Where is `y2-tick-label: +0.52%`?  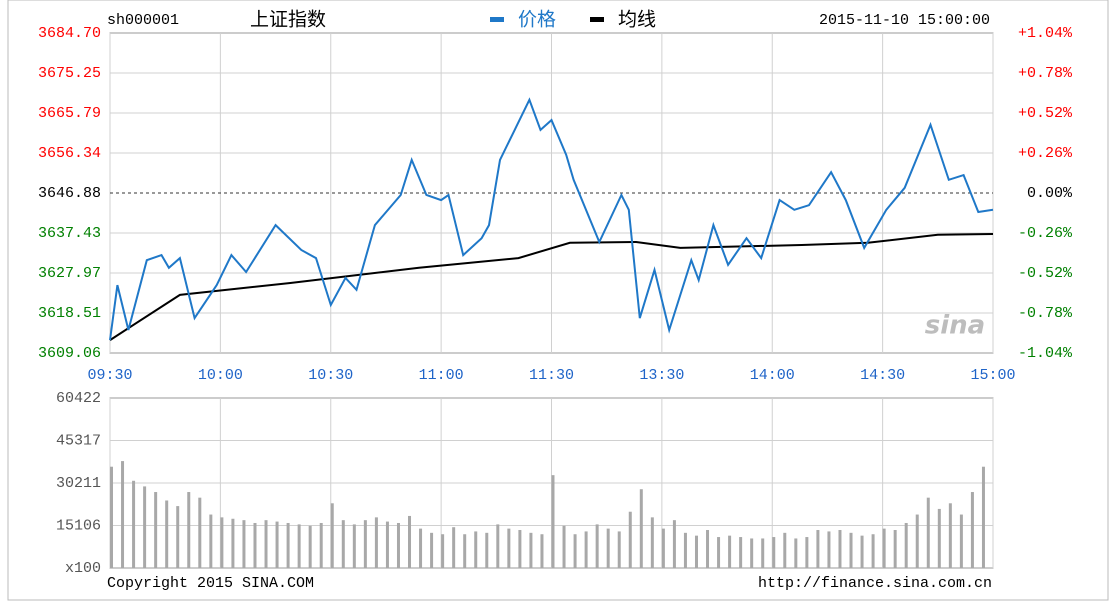
y2-tick-label: +0.52% is located at coordinates (1045, 113).